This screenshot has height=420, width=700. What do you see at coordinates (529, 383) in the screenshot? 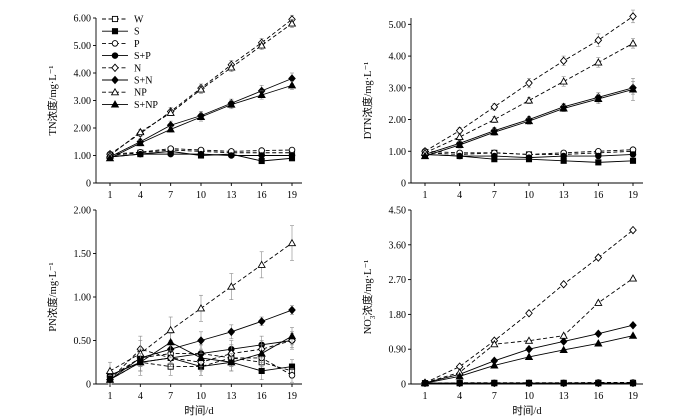
I see `series-no3-SP` at bounding box center [529, 383].